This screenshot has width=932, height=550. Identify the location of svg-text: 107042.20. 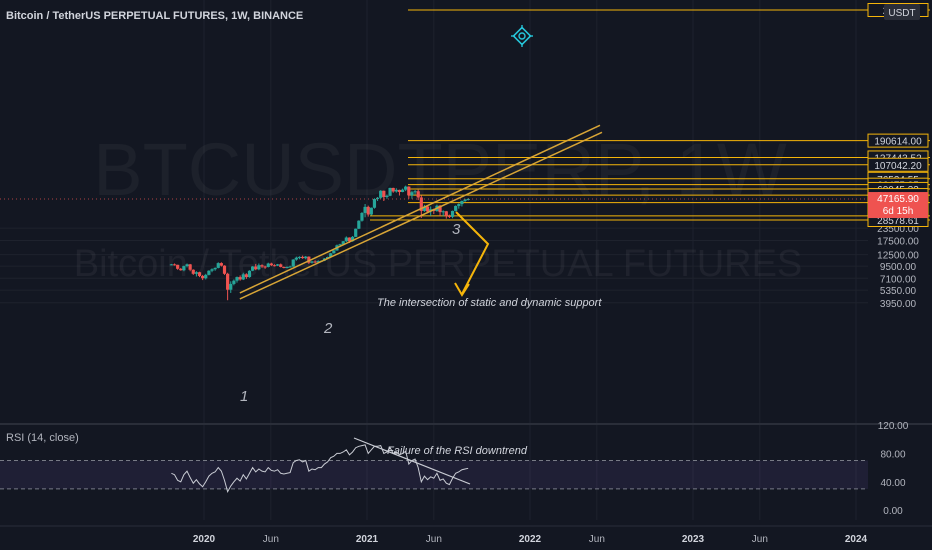
(898, 166).